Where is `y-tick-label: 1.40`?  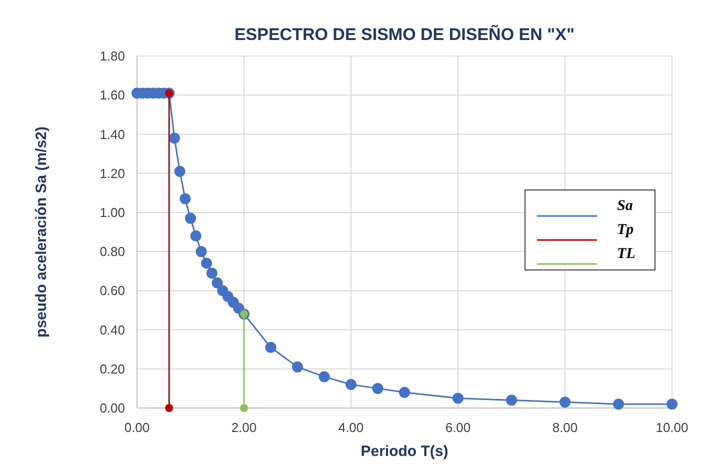 y-tick-label: 1.40 is located at coordinates (112, 134).